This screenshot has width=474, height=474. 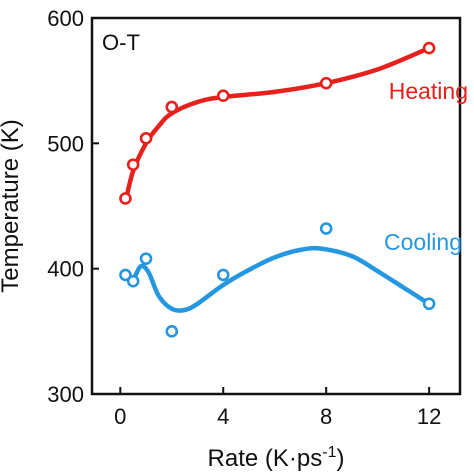 What do you see at coordinates (223, 416) in the screenshot?
I see `x-tick-label: 4` at bounding box center [223, 416].